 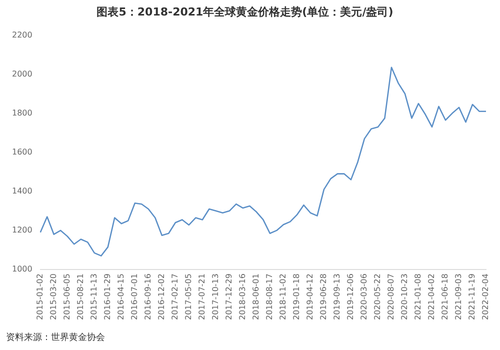 I want to click on x-tick-label: 2018-03-16, so click(x=242, y=297).